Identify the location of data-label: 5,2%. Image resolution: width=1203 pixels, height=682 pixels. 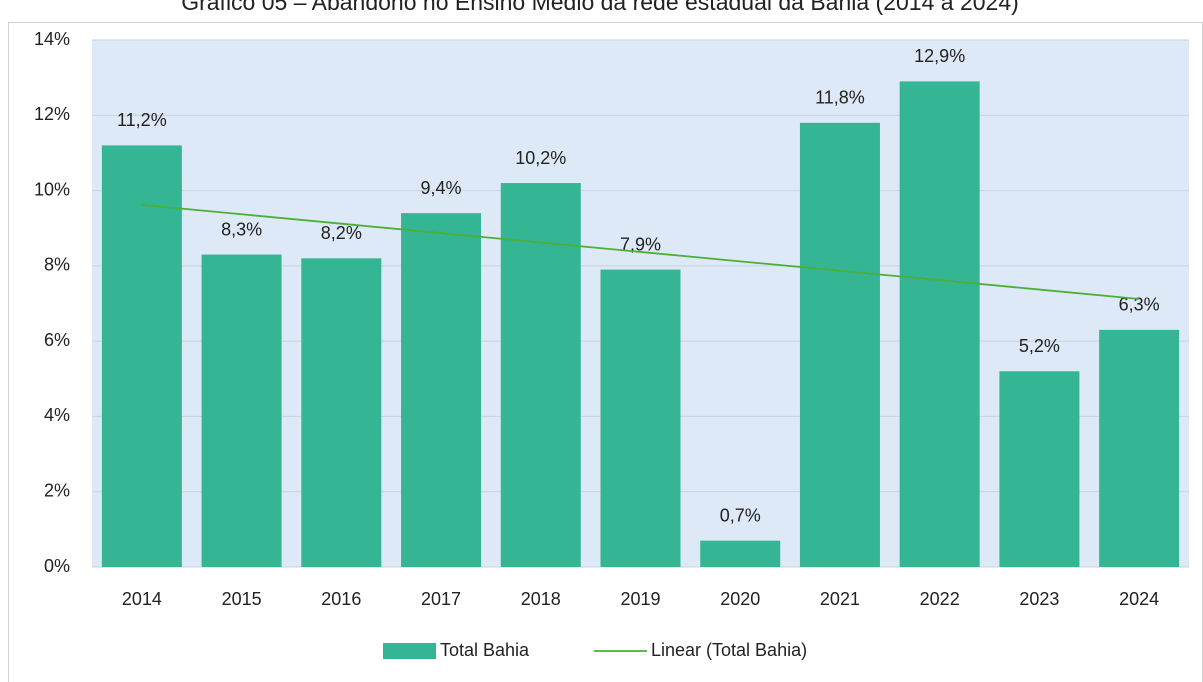
(1039, 346).